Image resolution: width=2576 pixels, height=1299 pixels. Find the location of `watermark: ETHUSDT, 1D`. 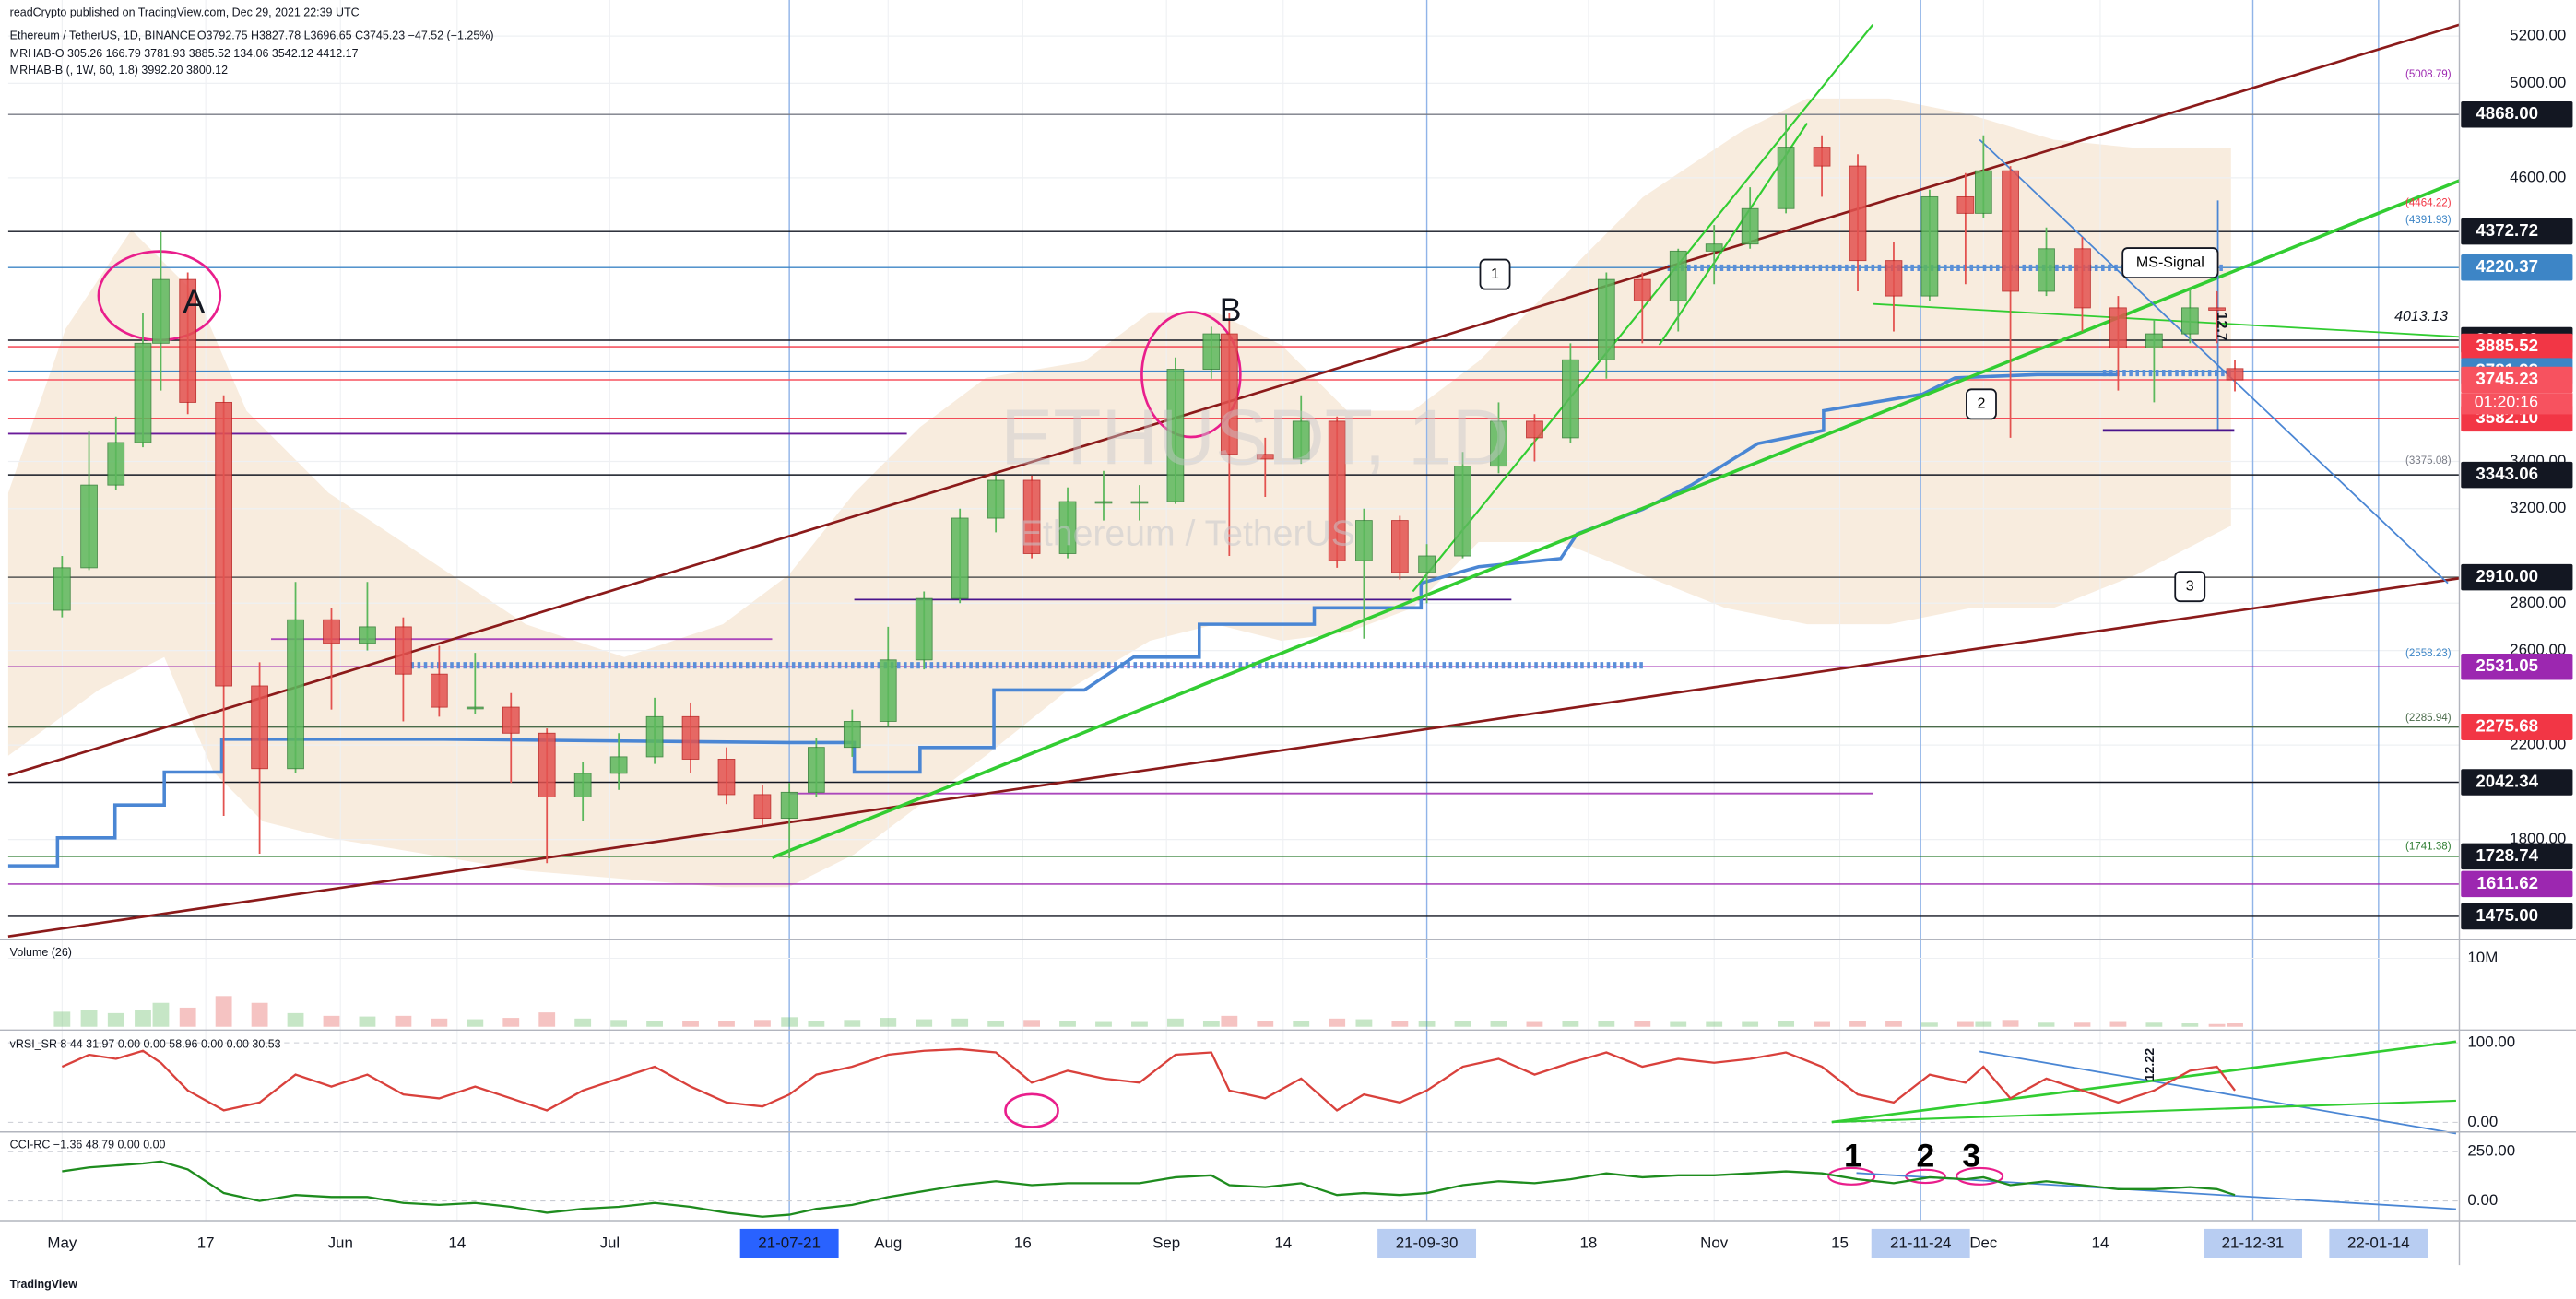

watermark: ETHUSDT, 1D is located at coordinates (1254, 438).